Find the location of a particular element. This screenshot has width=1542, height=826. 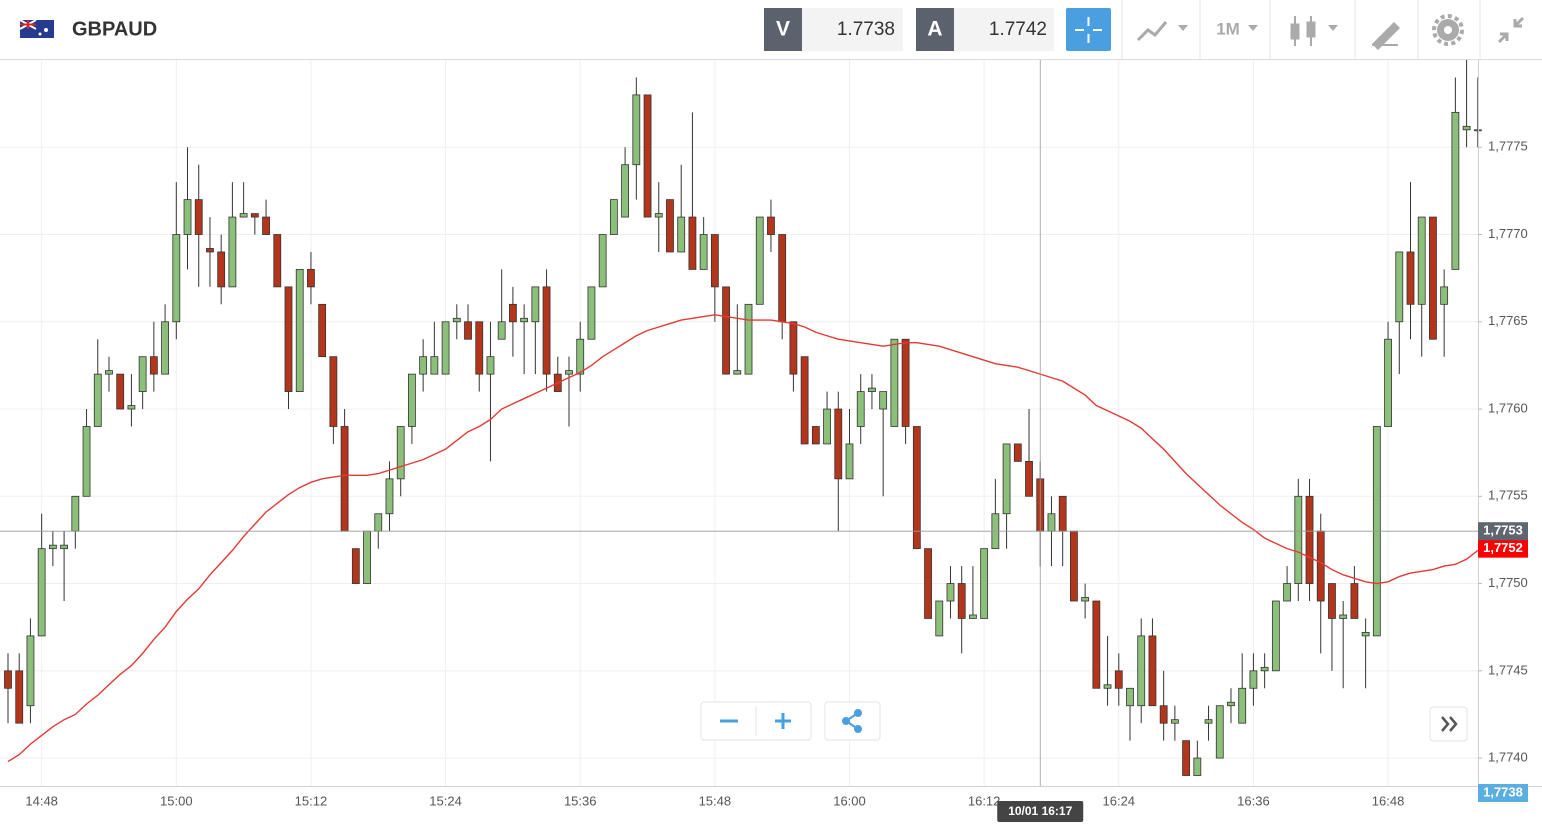

flag-icon is located at coordinates (36, 28).